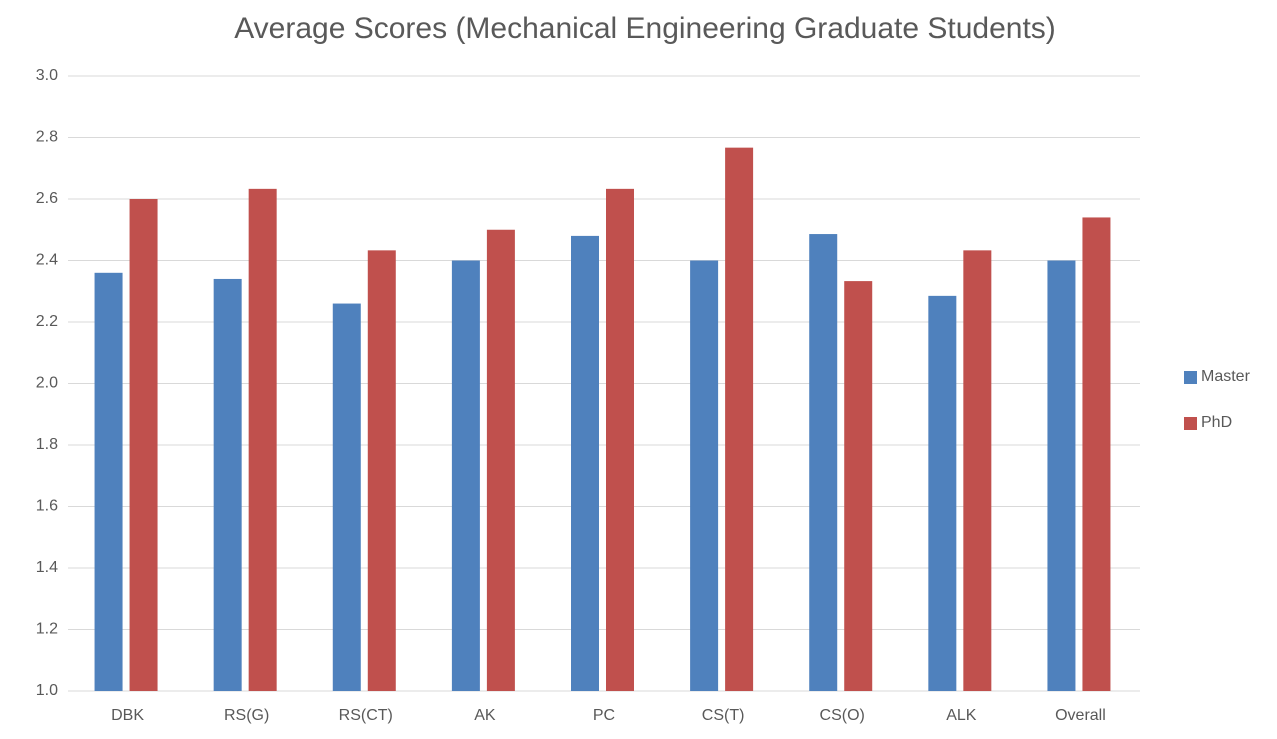 The image size is (1277, 739). Describe the element at coordinates (127, 715) in the screenshot. I see `x-tick-label: DBK` at that location.